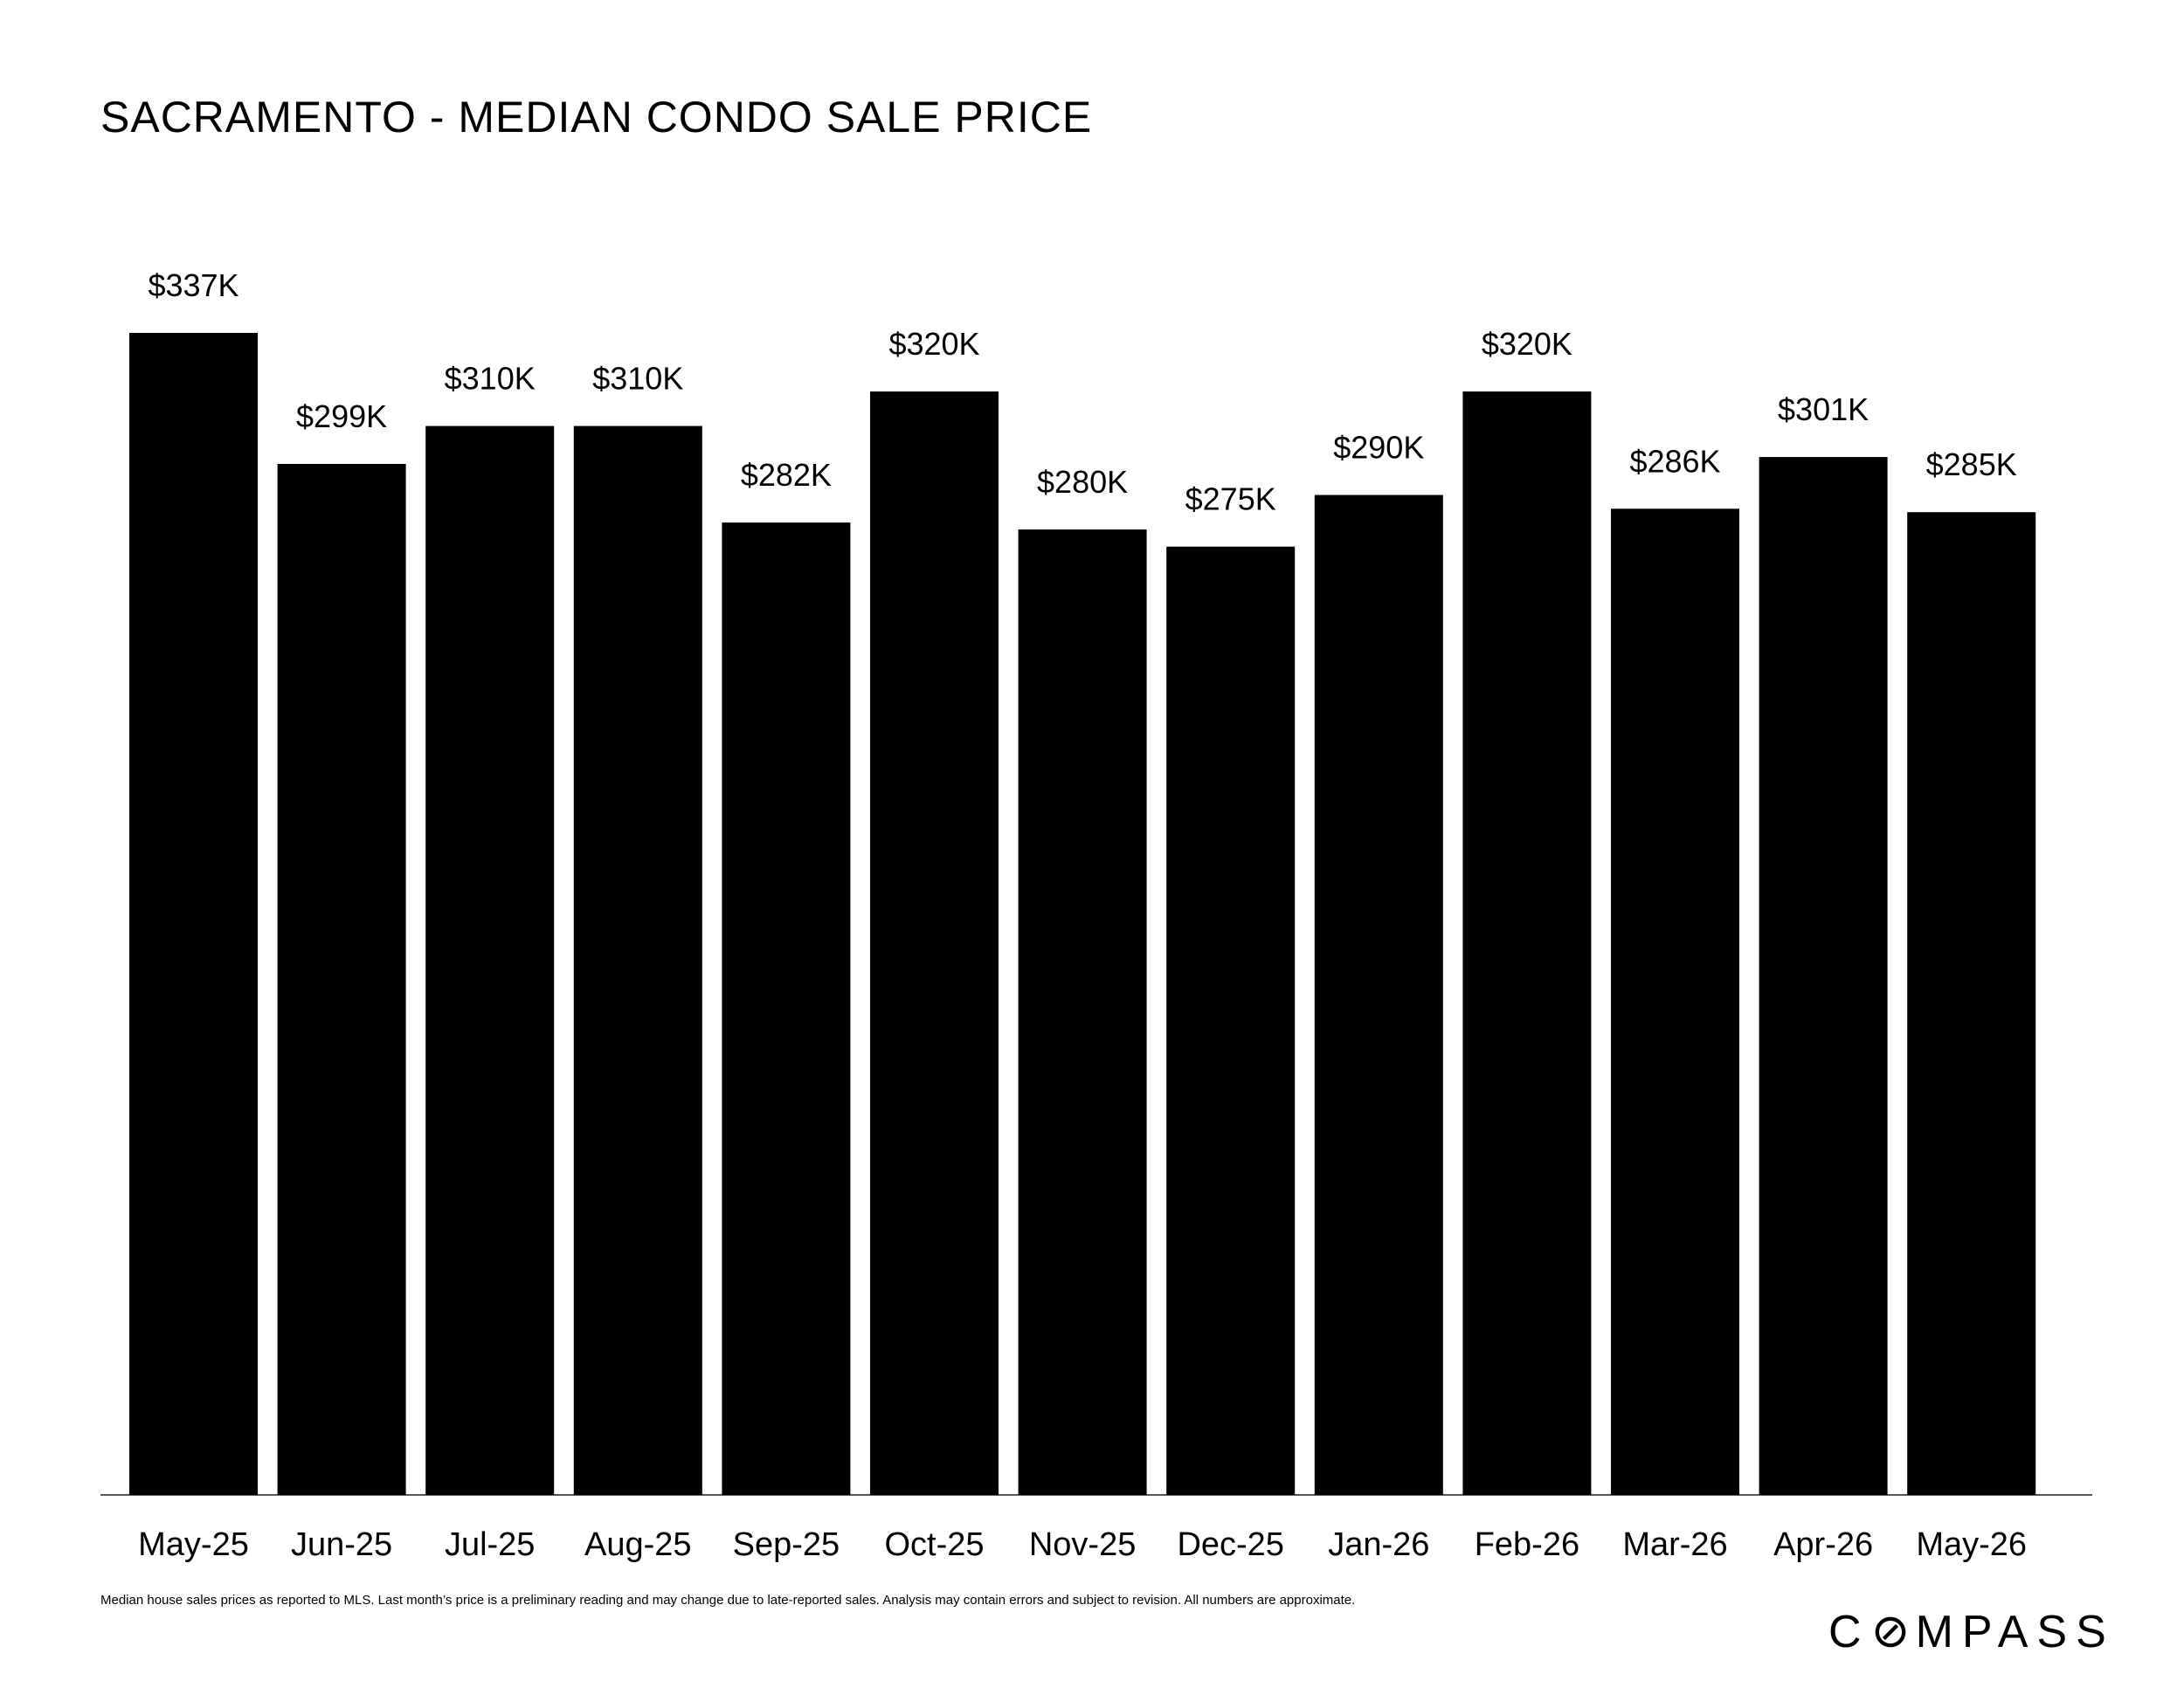  What do you see at coordinates (1890, 1632) in the screenshot?
I see `compass-o-icon` at bounding box center [1890, 1632].